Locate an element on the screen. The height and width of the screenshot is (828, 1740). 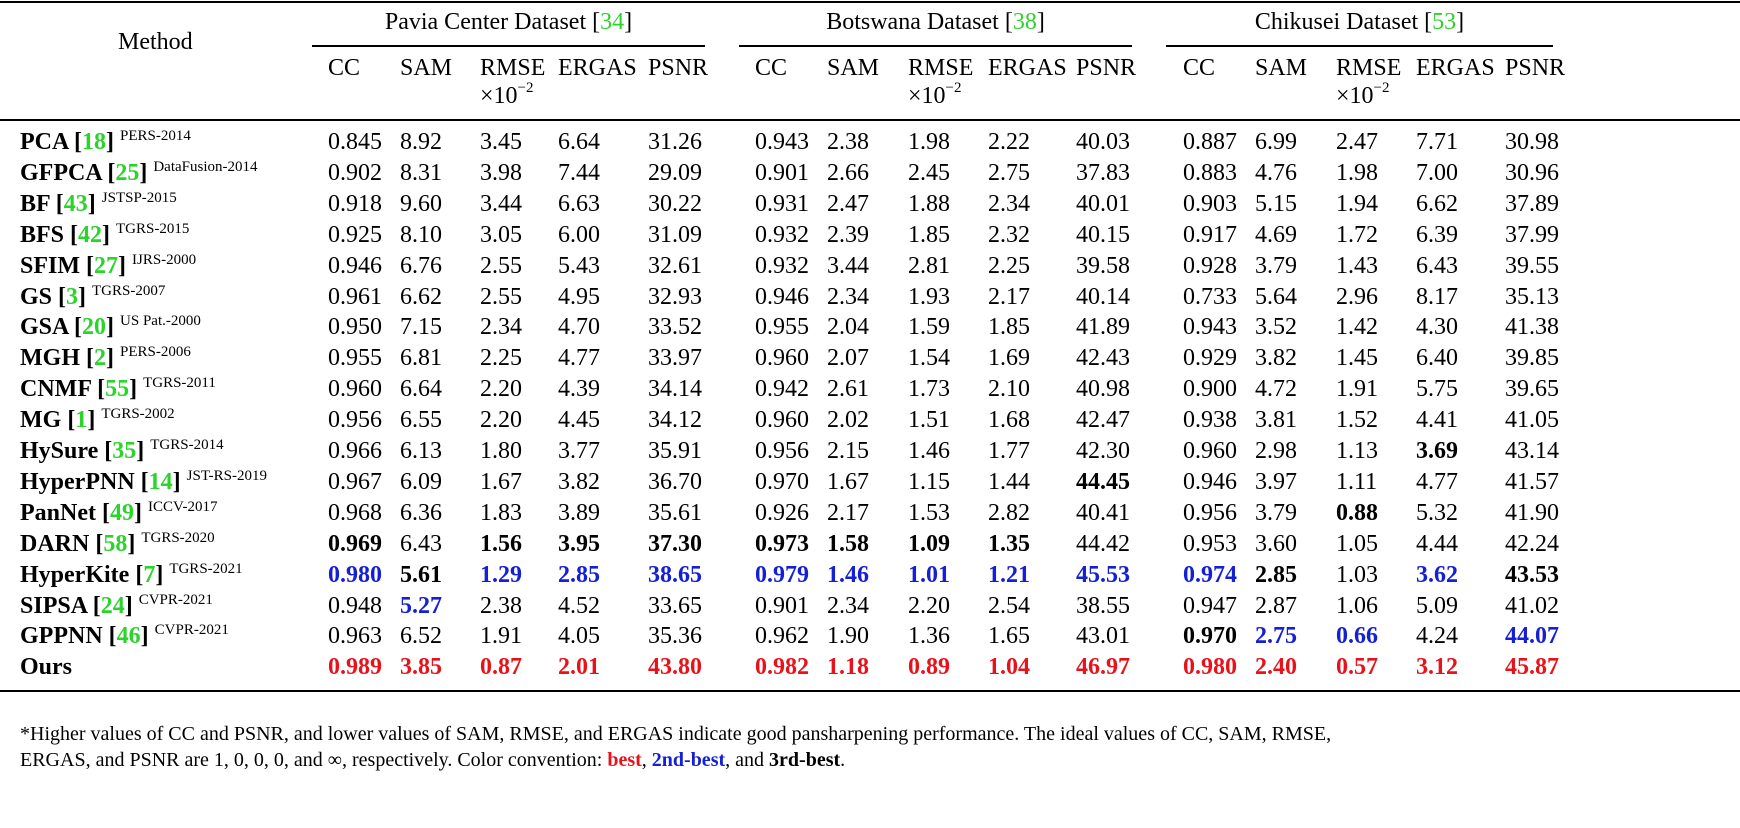
cell: 2.32 is located at coordinates (1009, 234).